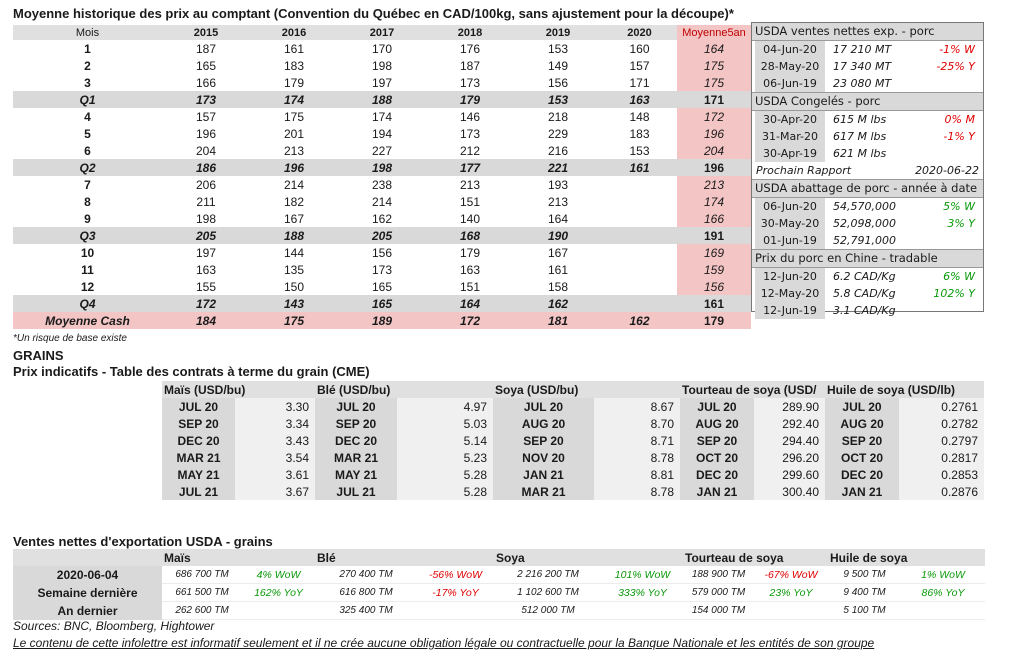 The height and width of the screenshot is (662, 1024). I want to click on row-label: 12, so click(87, 286).